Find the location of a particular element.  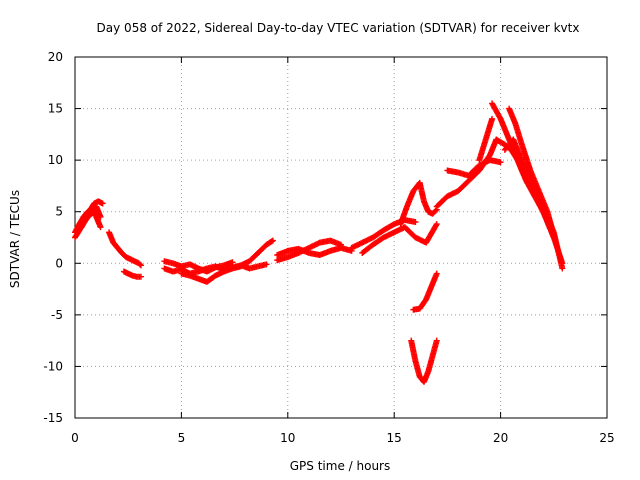

x-tick-label: 25 is located at coordinates (606, 438).